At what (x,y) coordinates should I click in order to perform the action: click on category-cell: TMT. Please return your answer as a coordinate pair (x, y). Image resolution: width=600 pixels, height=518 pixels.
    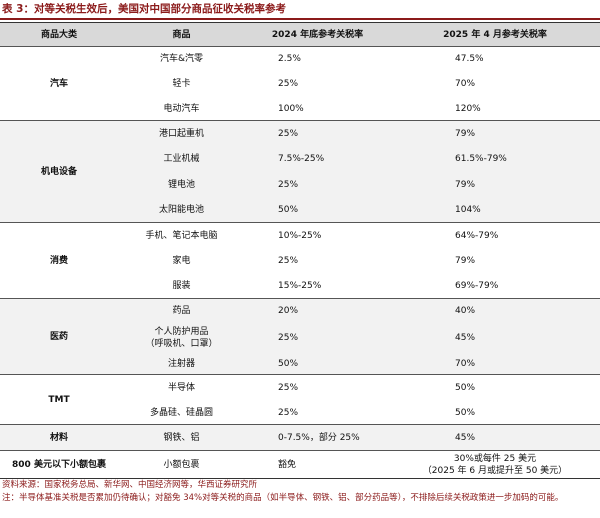
    Looking at the image, I should click on (59, 400).